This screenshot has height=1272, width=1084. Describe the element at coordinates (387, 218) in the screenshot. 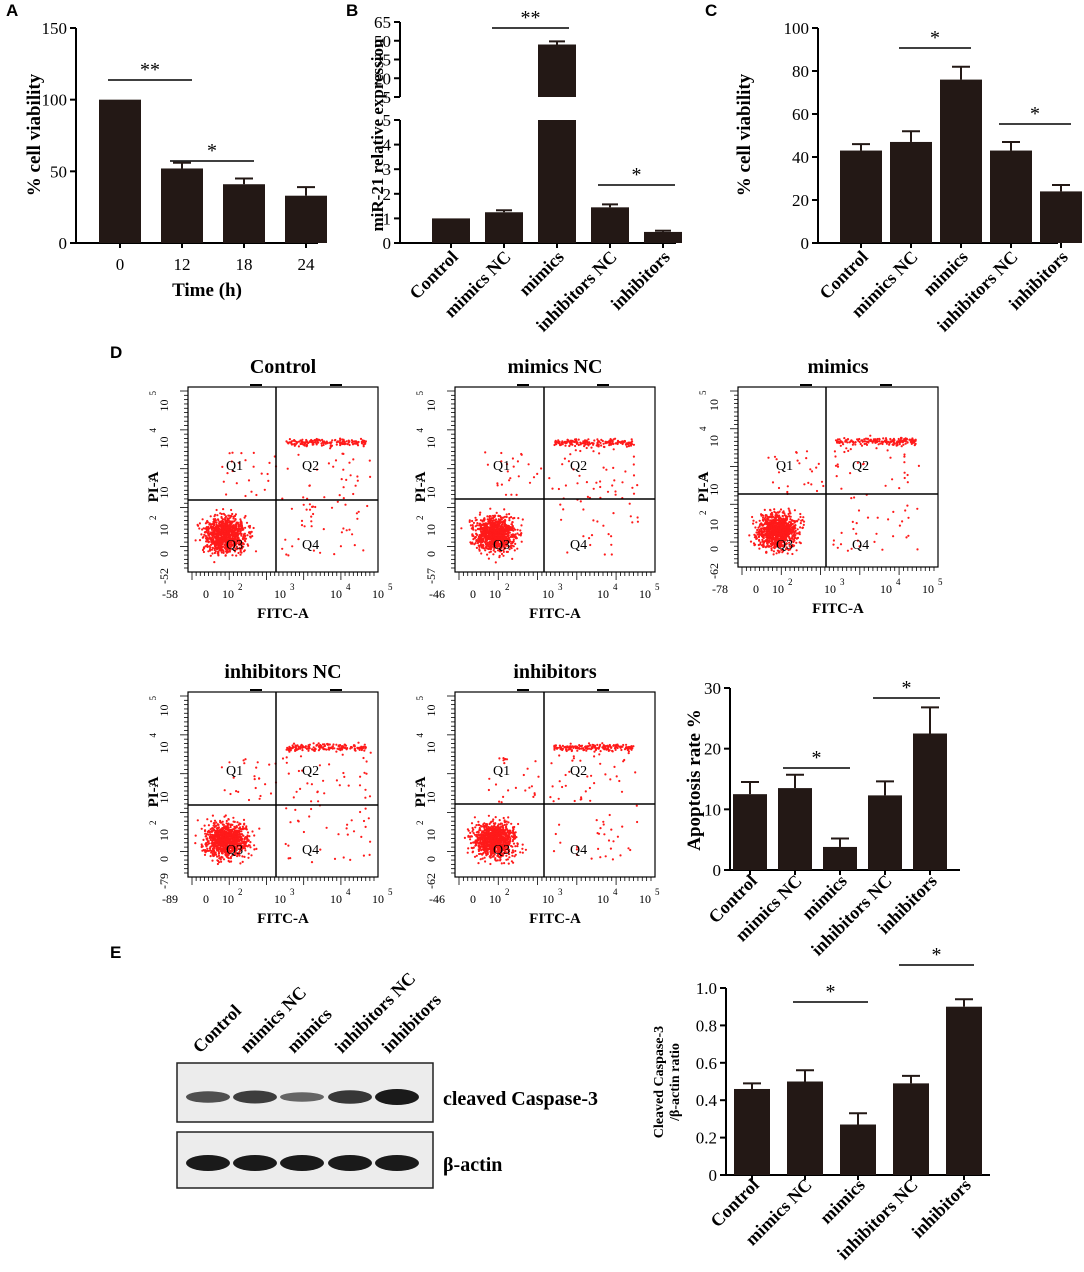

I see `y-tick-label: 1` at that location.